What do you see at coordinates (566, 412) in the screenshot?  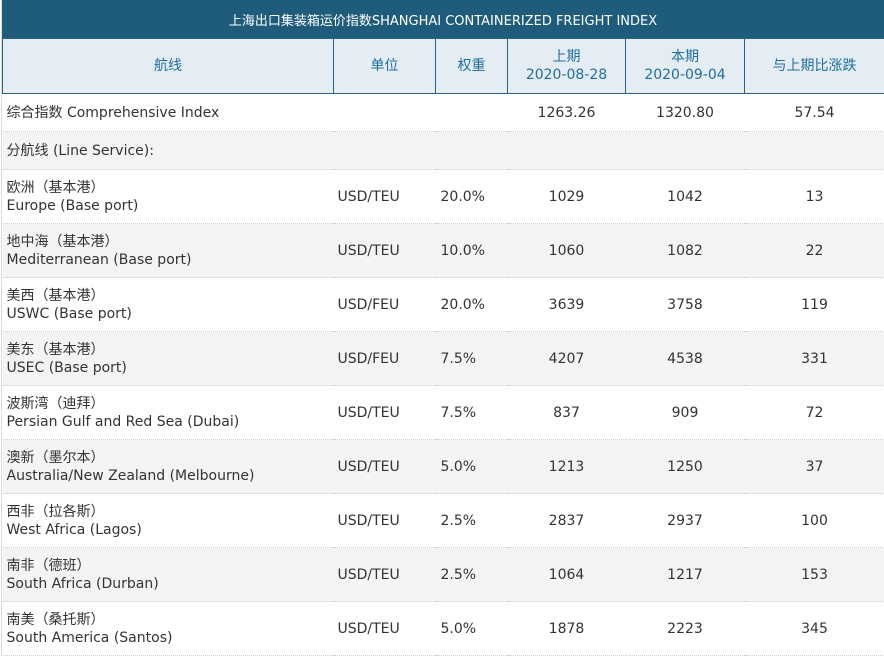 I see `route-prev: 837` at bounding box center [566, 412].